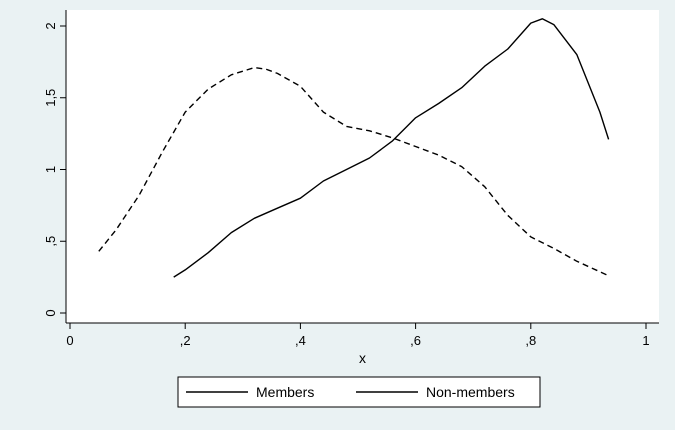 Image resolution: width=675 pixels, height=430 pixels. I want to click on y-tick-label: 1, so click(50, 169).